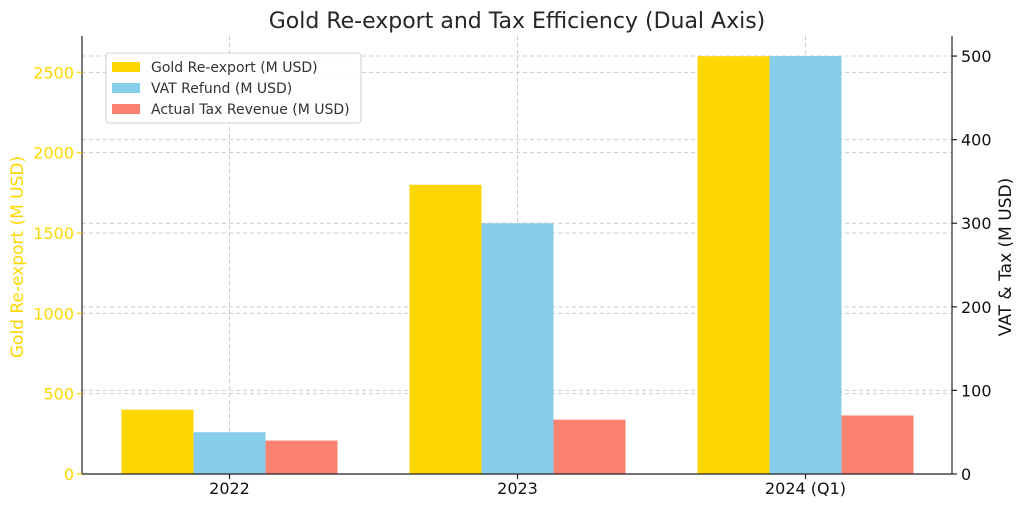 The image size is (1024, 507). What do you see at coordinates (69, 474) in the screenshot?
I see `left-tick-label-0: 0` at bounding box center [69, 474].